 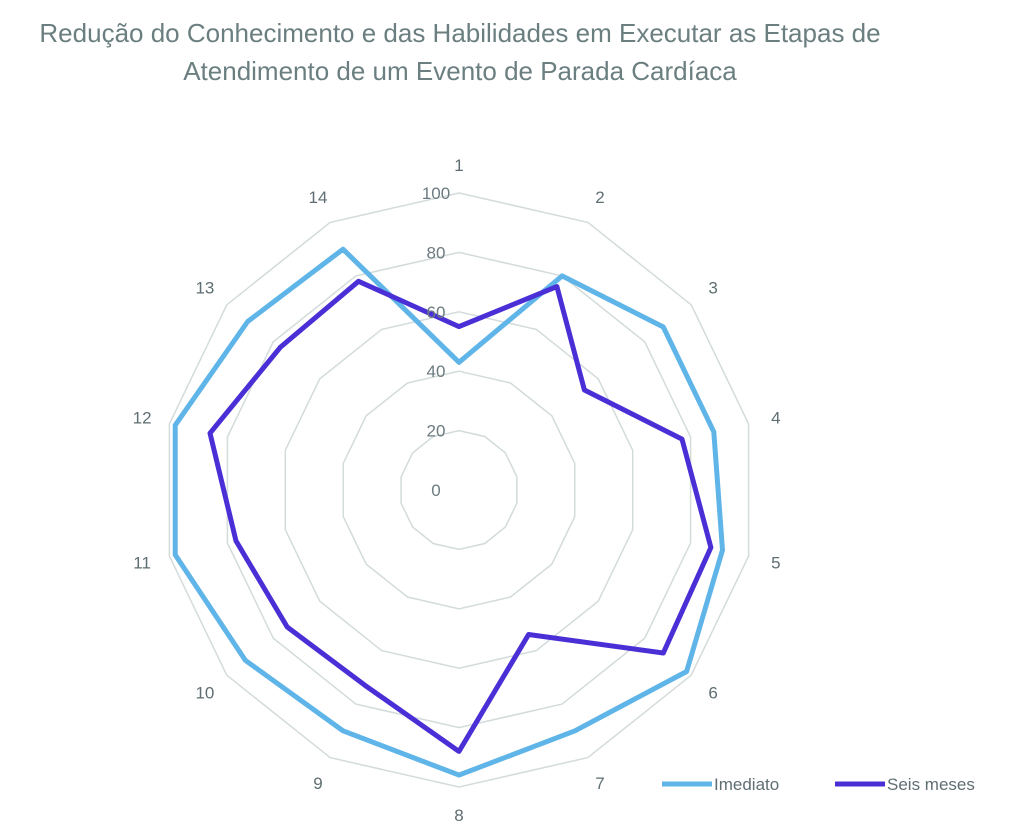 What do you see at coordinates (436, 252) in the screenshot?
I see `tick-label-80: 80` at bounding box center [436, 252].